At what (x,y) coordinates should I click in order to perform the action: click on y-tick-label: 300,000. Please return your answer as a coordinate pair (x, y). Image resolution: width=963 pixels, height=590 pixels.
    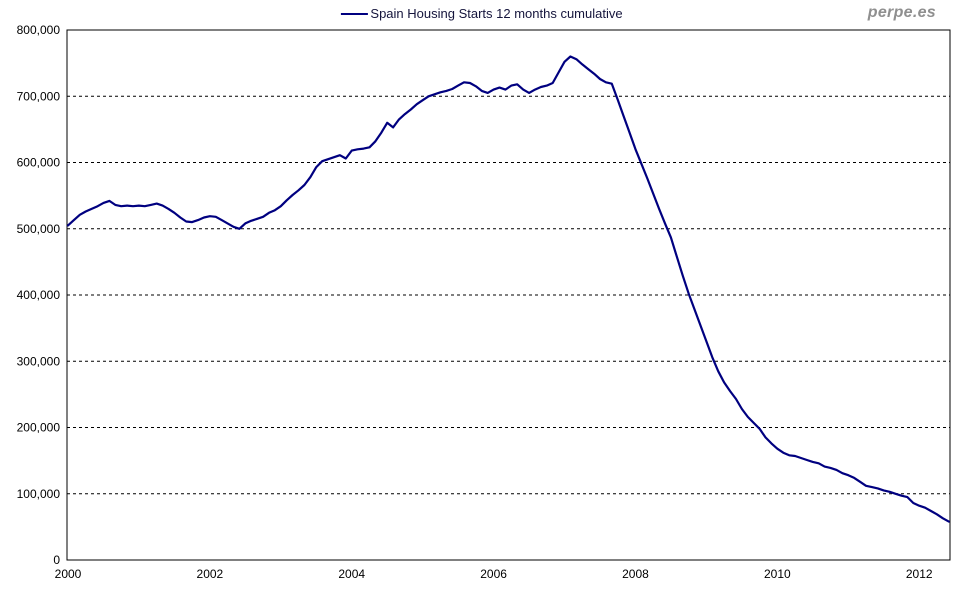
    Looking at the image, I should click on (39, 361).